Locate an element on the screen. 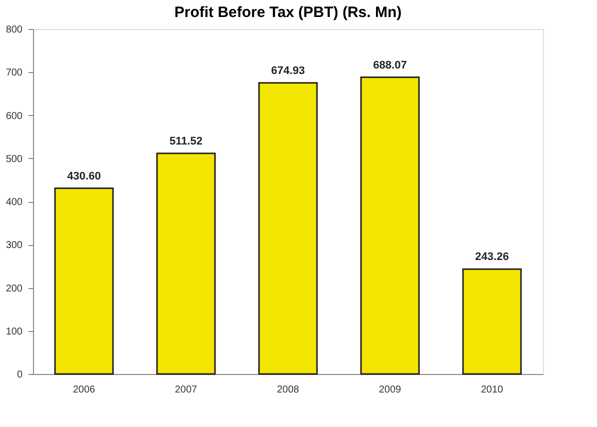 This screenshot has width=597, height=427. y-tick-label: 500 is located at coordinates (14, 159).